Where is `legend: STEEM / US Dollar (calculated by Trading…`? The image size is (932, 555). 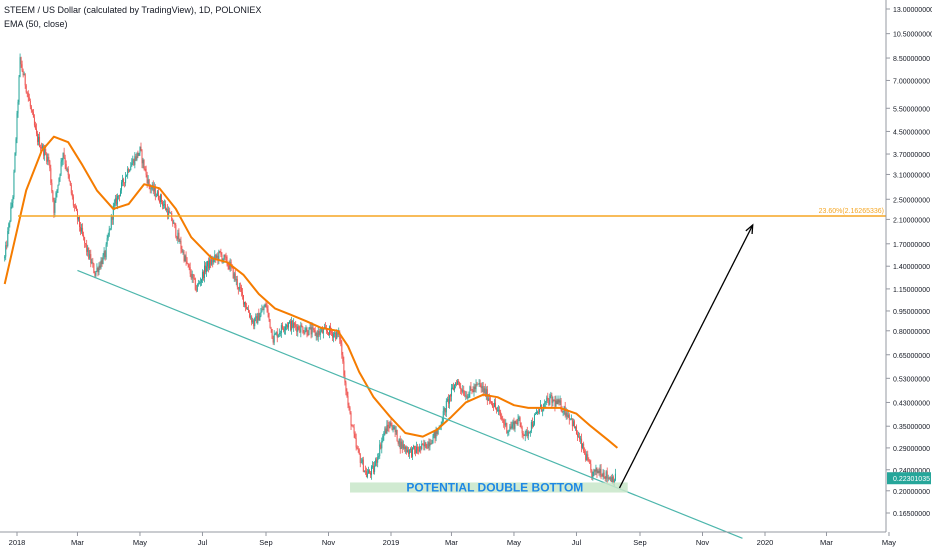 legend: STEEM / US Dollar (calculated by Trading… is located at coordinates (132, 17).